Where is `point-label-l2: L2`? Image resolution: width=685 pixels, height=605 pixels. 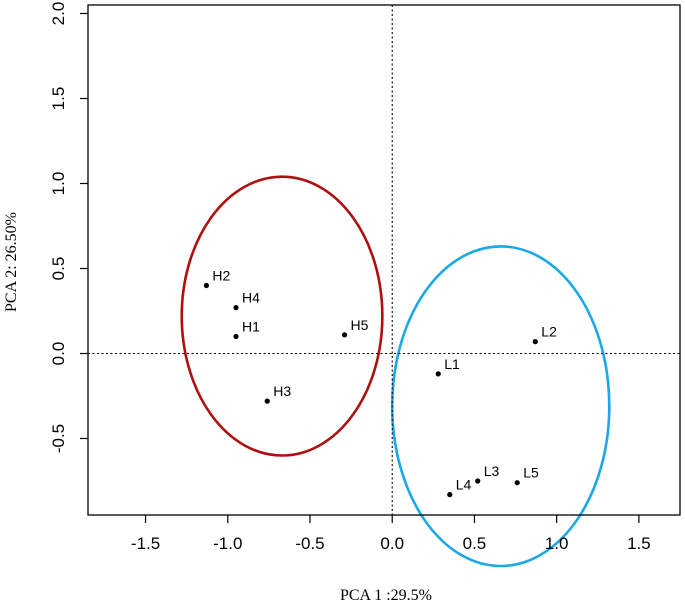
point-label-l2: L2 is located at coordinates (549, 332).